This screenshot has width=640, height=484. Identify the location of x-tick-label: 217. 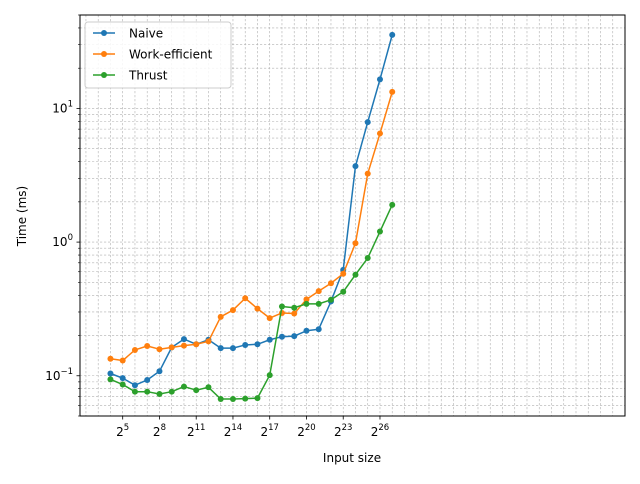
(269, 431).